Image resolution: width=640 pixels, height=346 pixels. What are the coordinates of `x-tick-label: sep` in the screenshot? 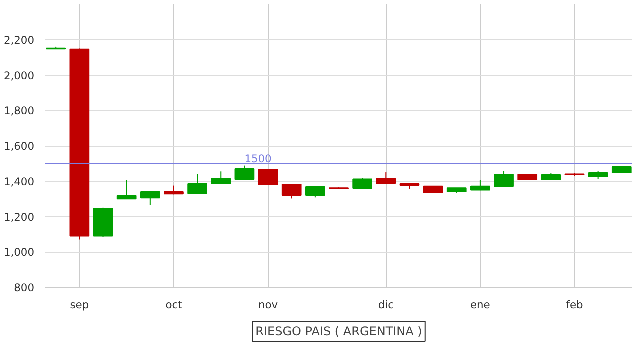 It's located at (80, 305).